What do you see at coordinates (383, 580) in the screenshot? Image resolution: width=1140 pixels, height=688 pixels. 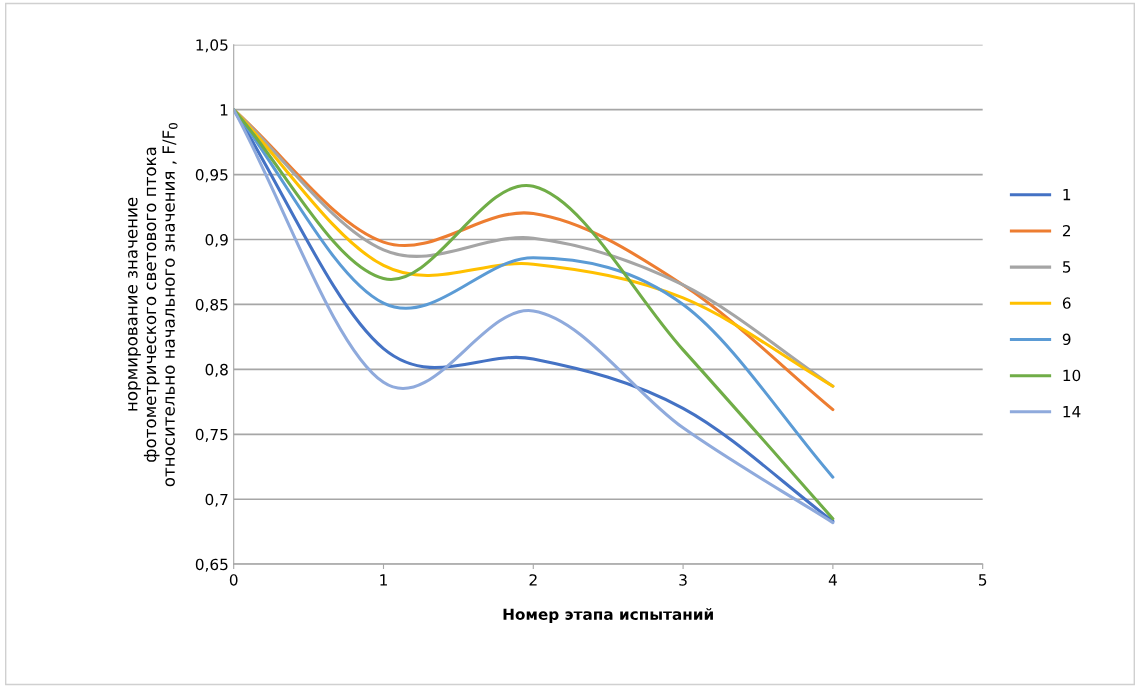 I see `x-tick-label: 1` at bounding box center [383, 580].